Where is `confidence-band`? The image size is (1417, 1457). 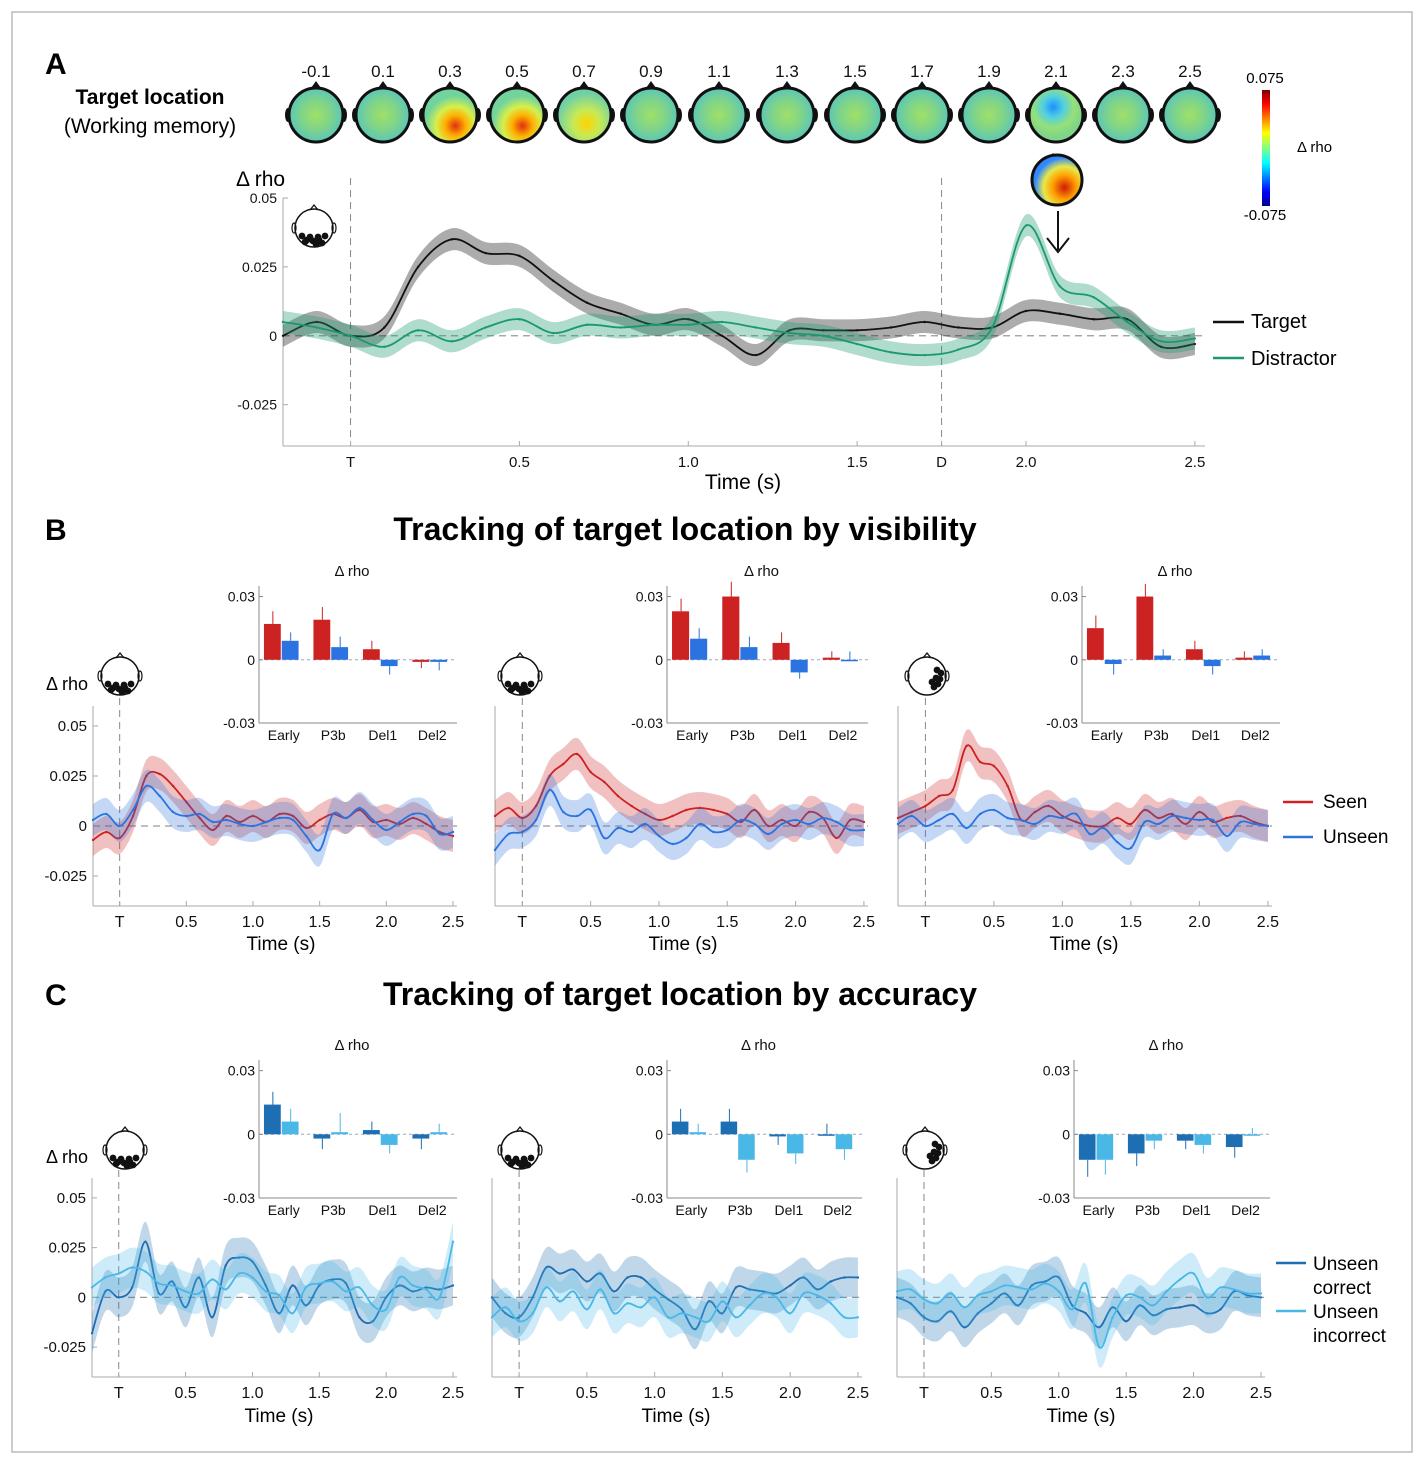
confidence-band is located at coordinates (1083, 829).